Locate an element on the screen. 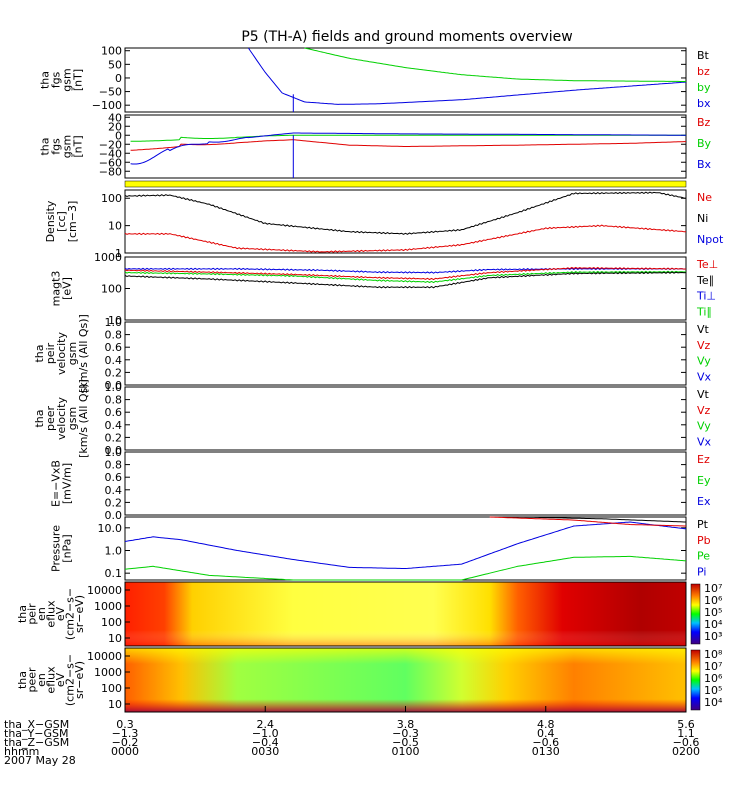  legend-bx: bx is located at coordinates (704, 103).